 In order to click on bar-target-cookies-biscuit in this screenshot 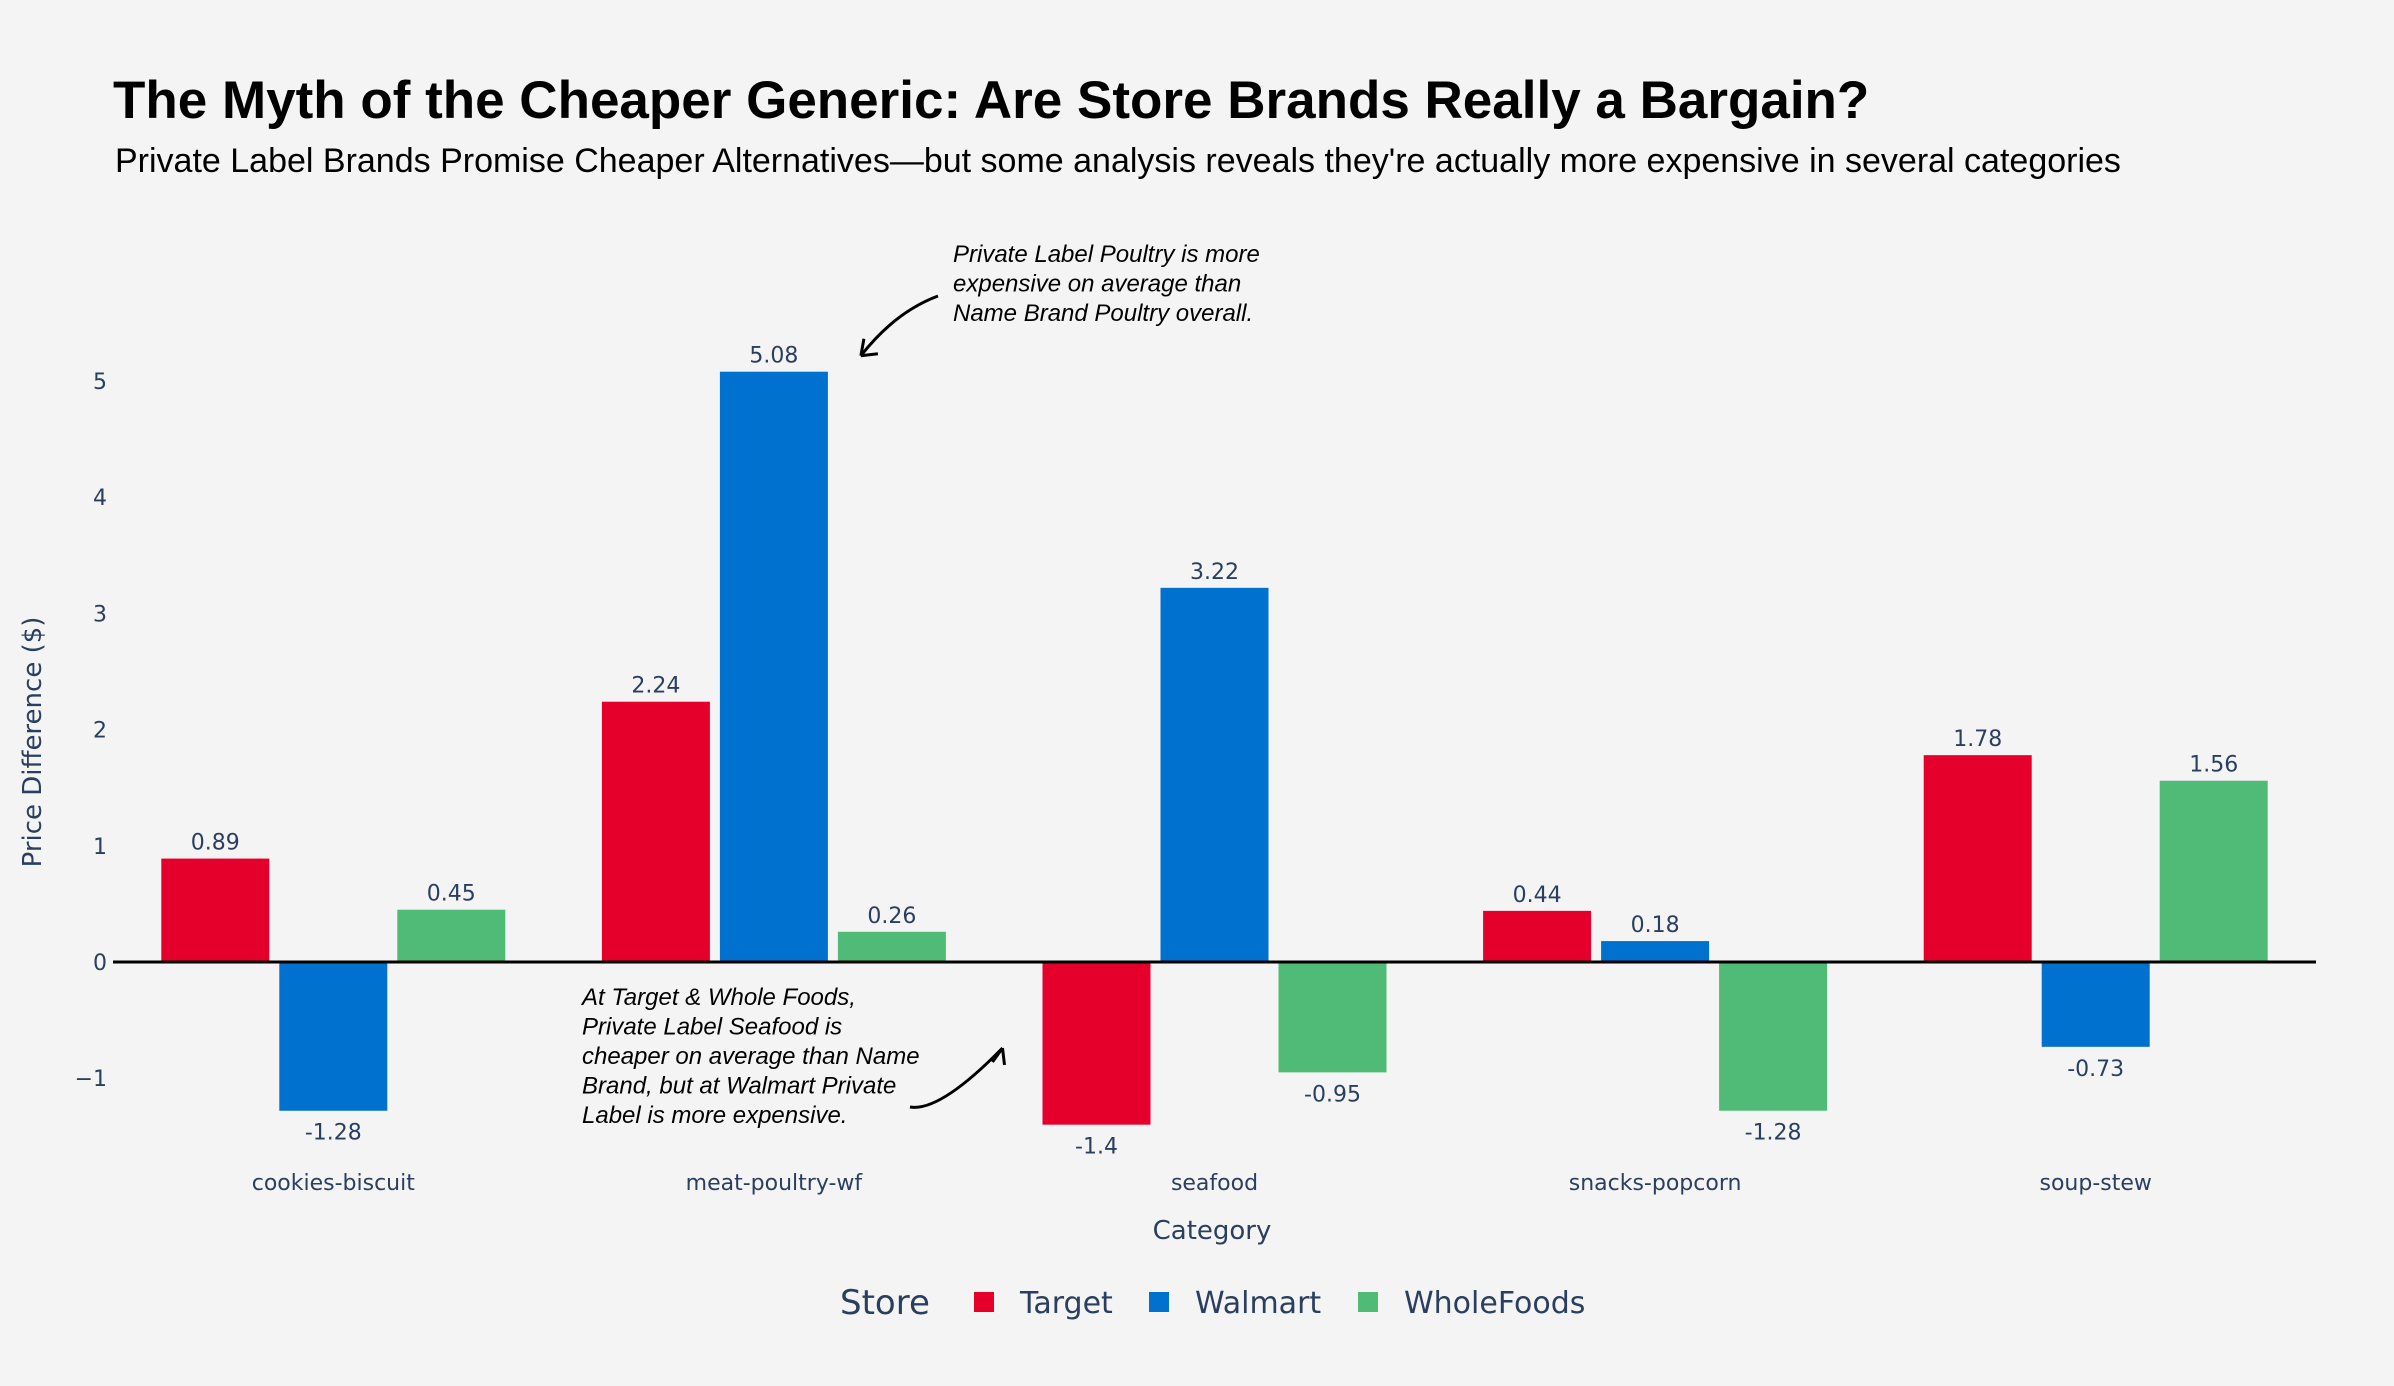, I will do `click(215, 910)`.